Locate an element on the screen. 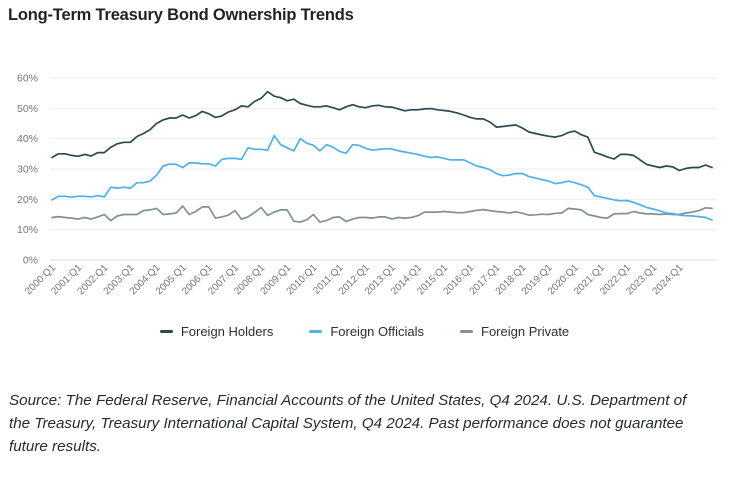 The width and height of the screenshot is (729, 480). legend-label: Foreign Private is located at coordinates (525, 331).